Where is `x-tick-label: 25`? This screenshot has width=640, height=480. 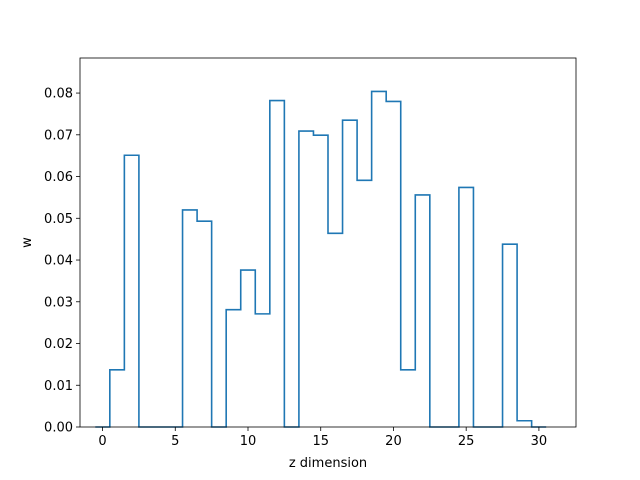
x-tick-label: 25 is located at coordinates (466, 441).